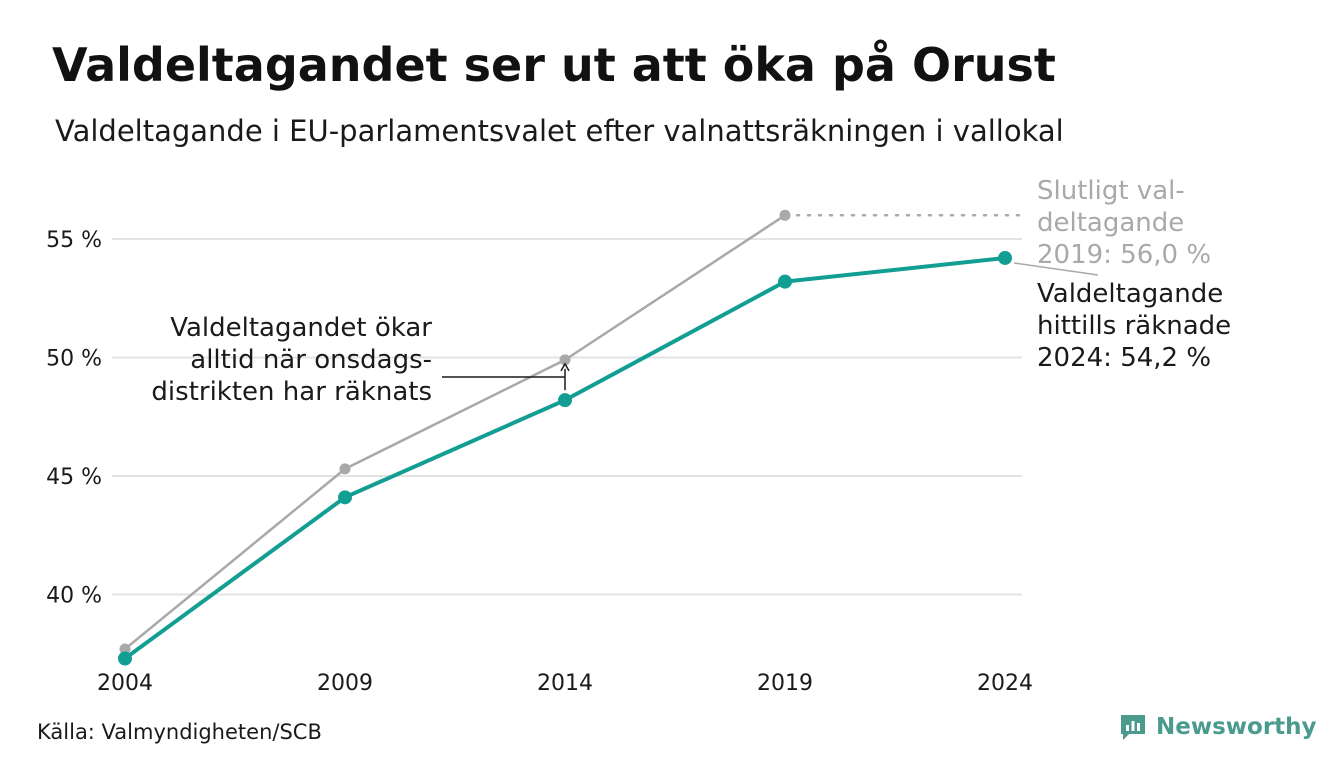 The width and height of the screenshot is (1340, 780). I want to click on current-result-connector, so click(1056, 269).